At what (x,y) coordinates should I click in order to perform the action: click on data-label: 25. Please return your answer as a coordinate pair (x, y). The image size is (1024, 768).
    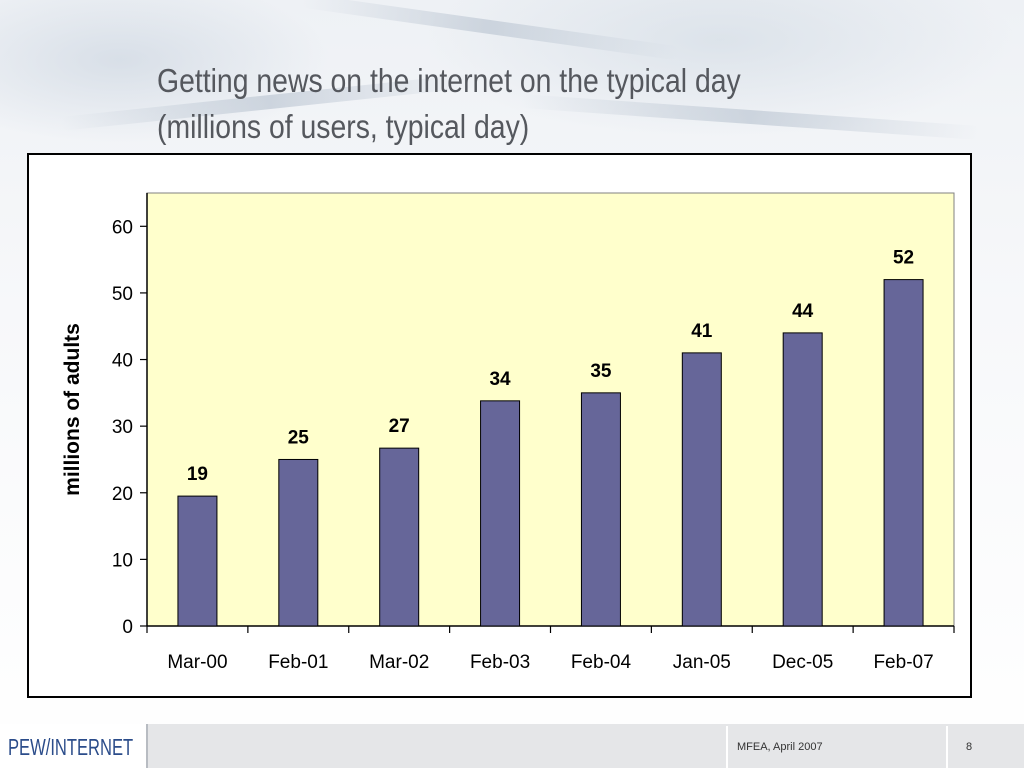
    Looking at the image, I should click on (299, 437).